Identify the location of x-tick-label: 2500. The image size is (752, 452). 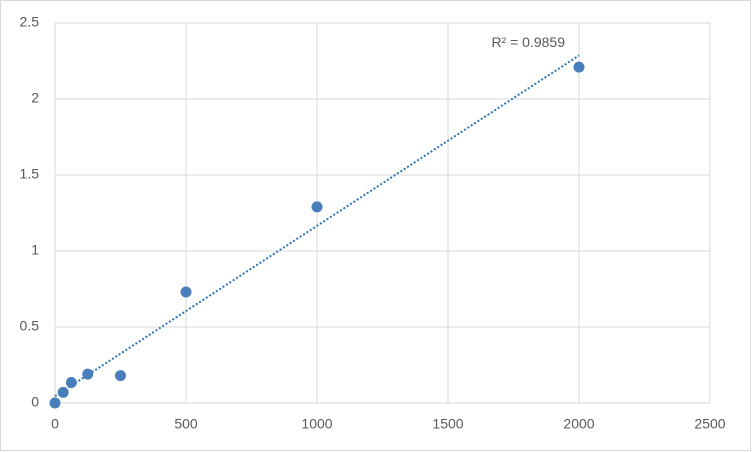
(709, 424).